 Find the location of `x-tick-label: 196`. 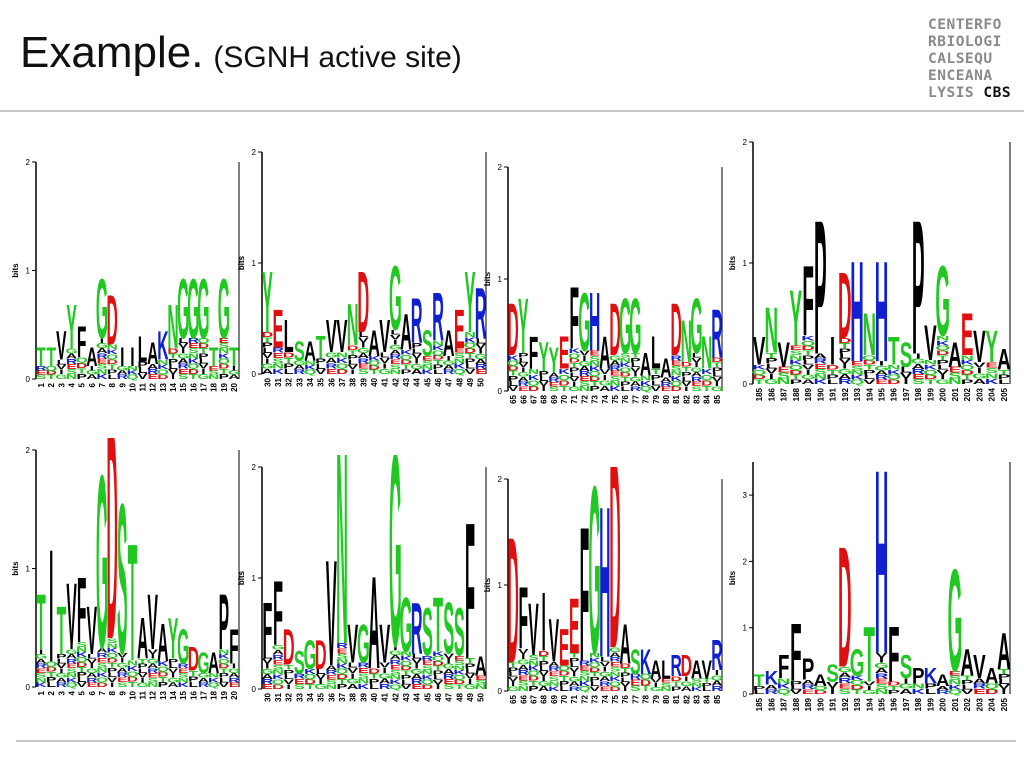

x-tick-label: 196 is located at coordinates (894, 394).